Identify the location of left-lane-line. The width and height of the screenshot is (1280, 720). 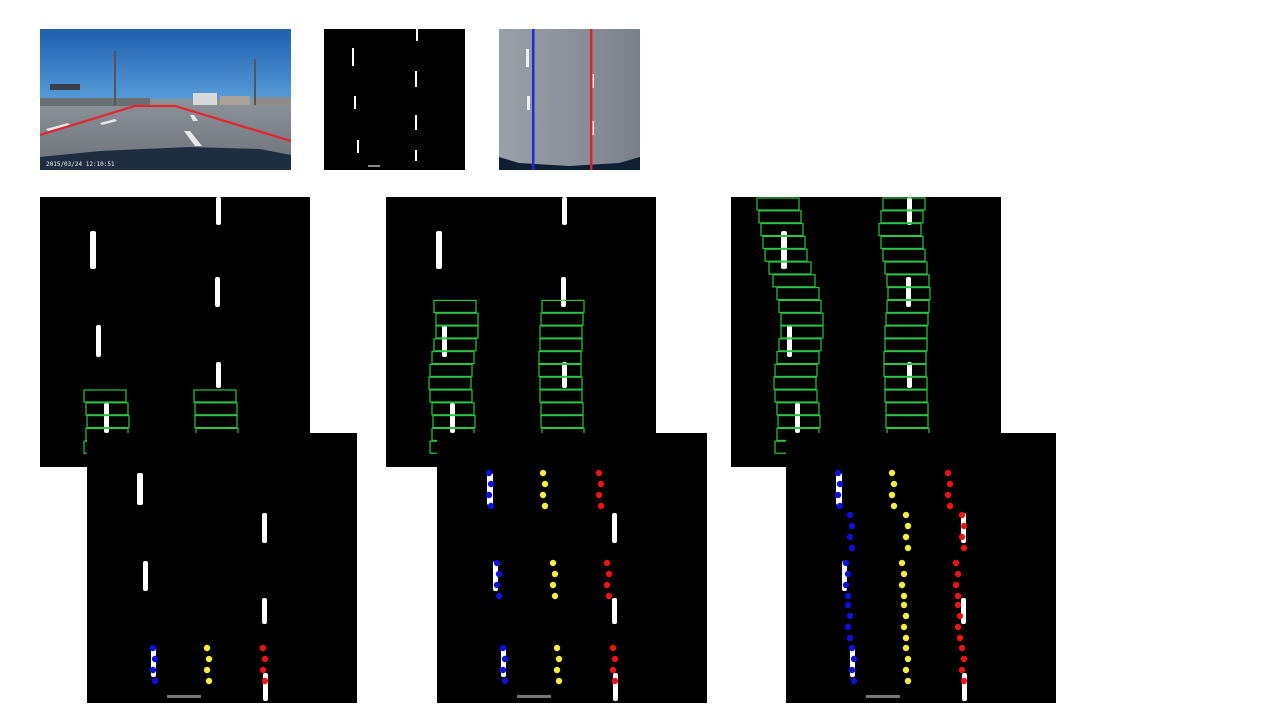
(533, 99).